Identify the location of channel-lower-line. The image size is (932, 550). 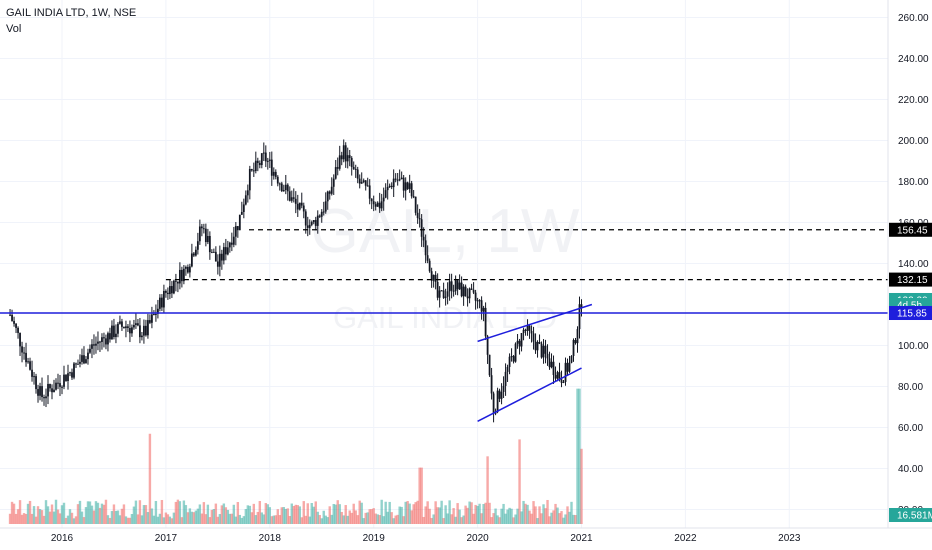
(529, 395).